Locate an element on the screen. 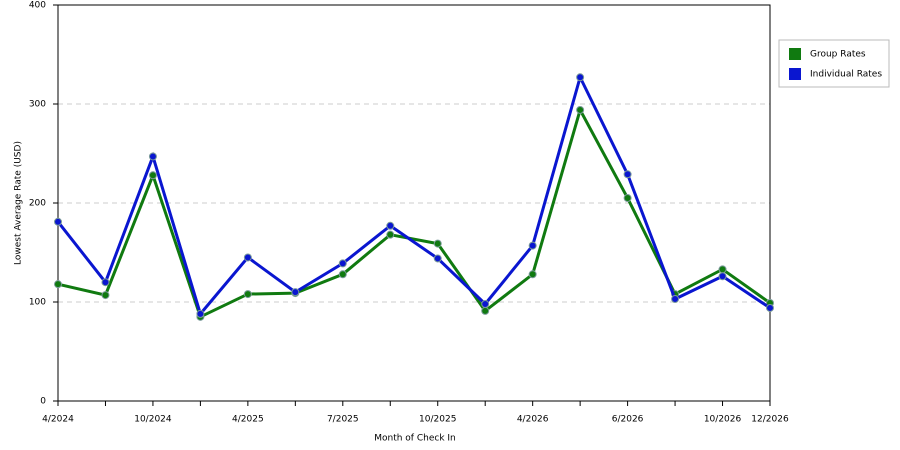 The width and height of the screenshot is (900, 450). x-tick-label: 4/2024 is located at coordinates (58, 420).